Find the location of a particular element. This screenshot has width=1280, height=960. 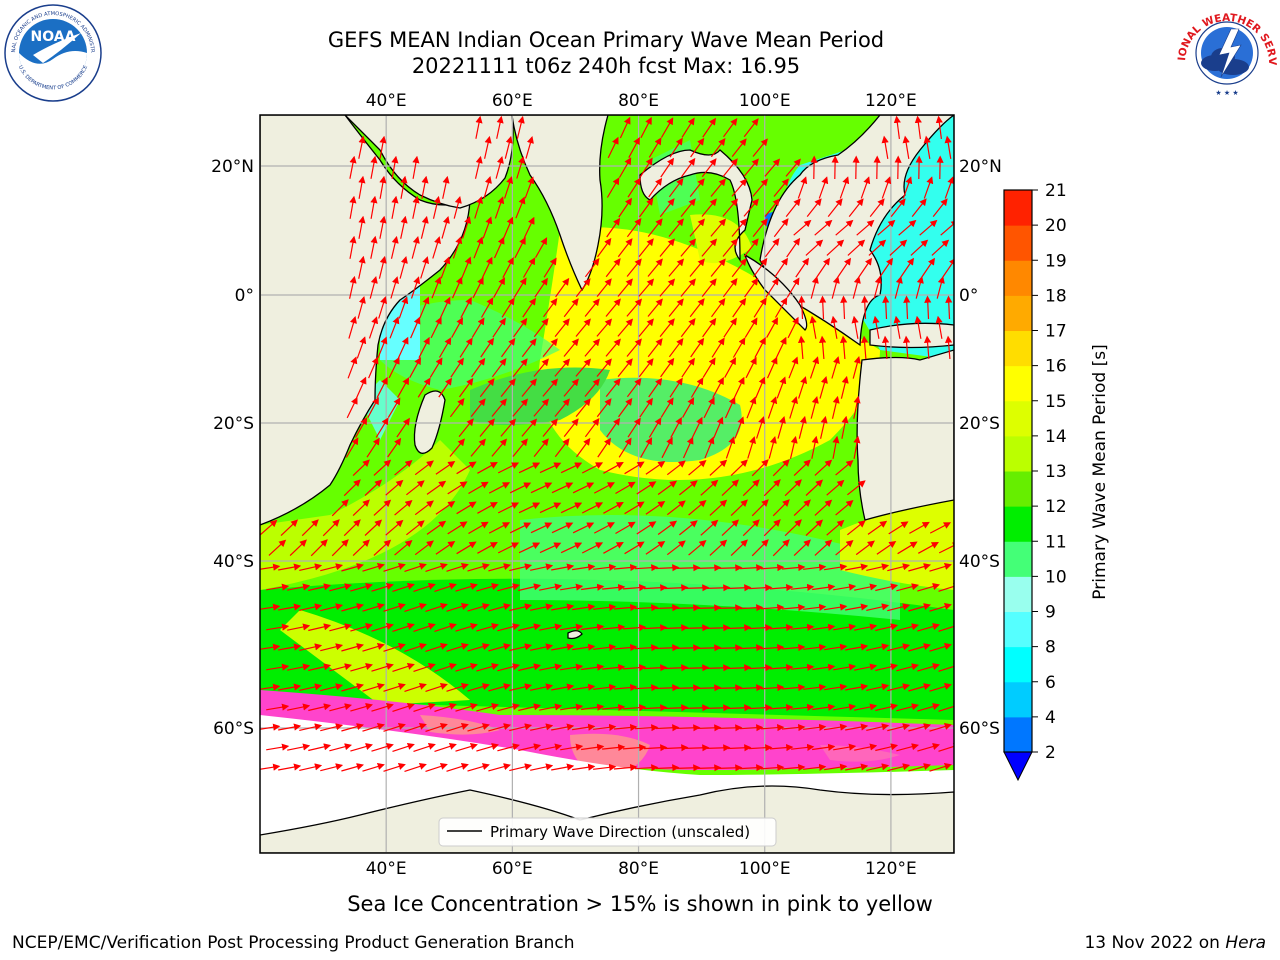

colorbar-tick-label: 15 is located at coordinates (1056, 402).